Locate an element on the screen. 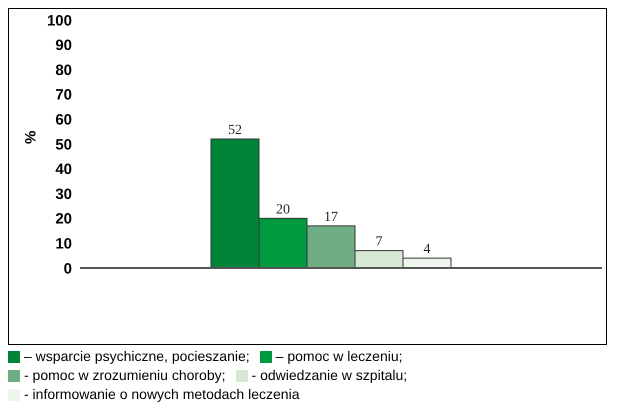 This screenshot has height=417, width=617. y-tick-label: 100 is located at coordinates (59, 21).